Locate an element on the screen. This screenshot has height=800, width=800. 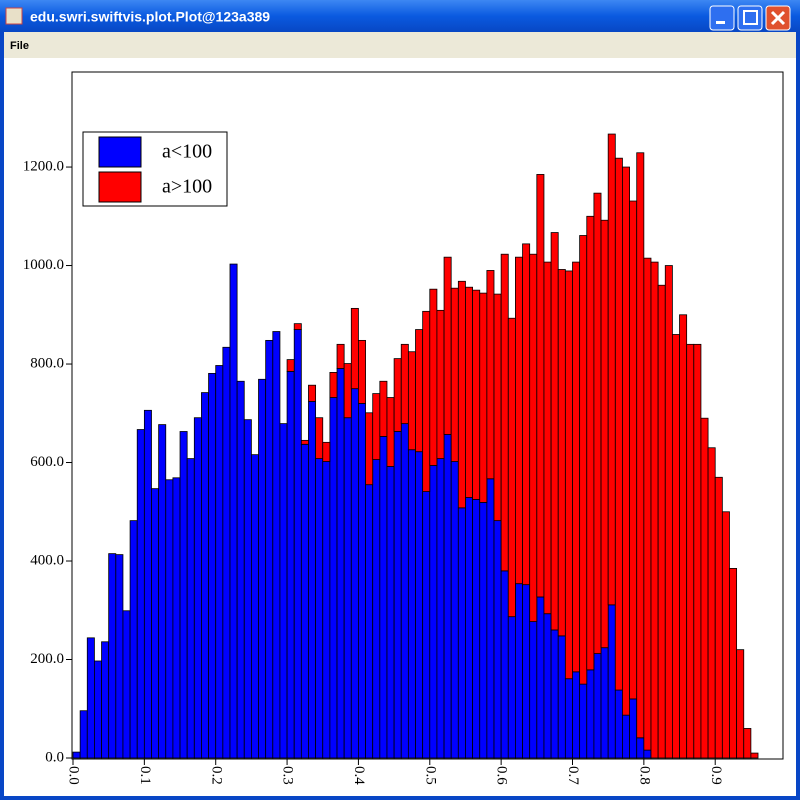
x-tick-label: 0.4 is located at coordinates (359, 775).